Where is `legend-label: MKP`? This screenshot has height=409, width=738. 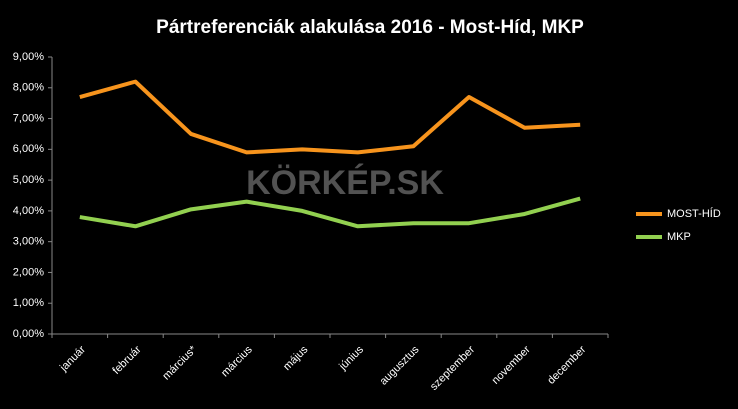
legend-label: MKP is located at coordinates (679, 237).